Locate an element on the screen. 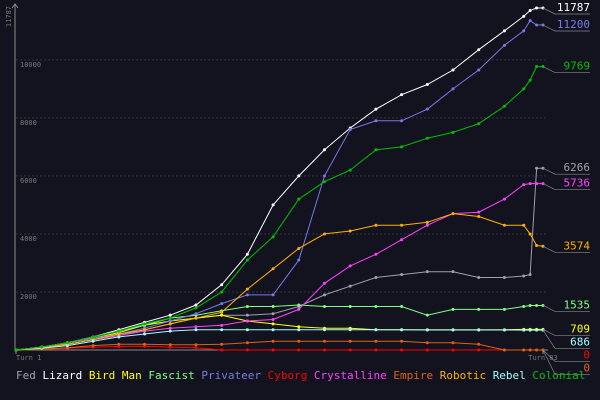 The width and height of the screenshot is (600, 400). x-tick-label: Turn 1 is located at coordinates (28, 358).